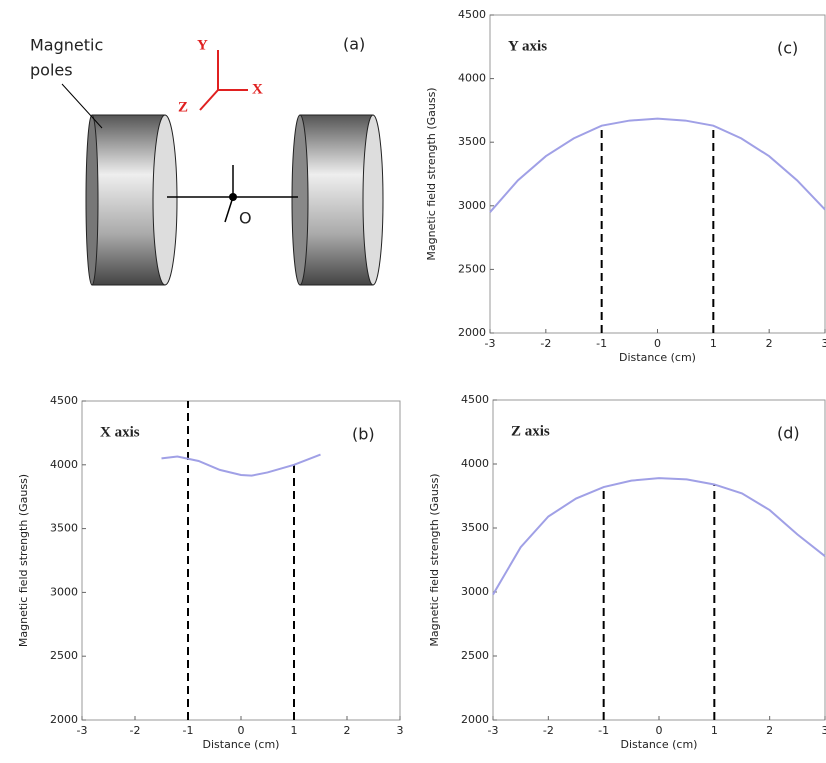 The image size is (826, 763). What do you see at coordinates (229, 209) in the screenshot?
I see `z-line` at bounding box center [229, 209].